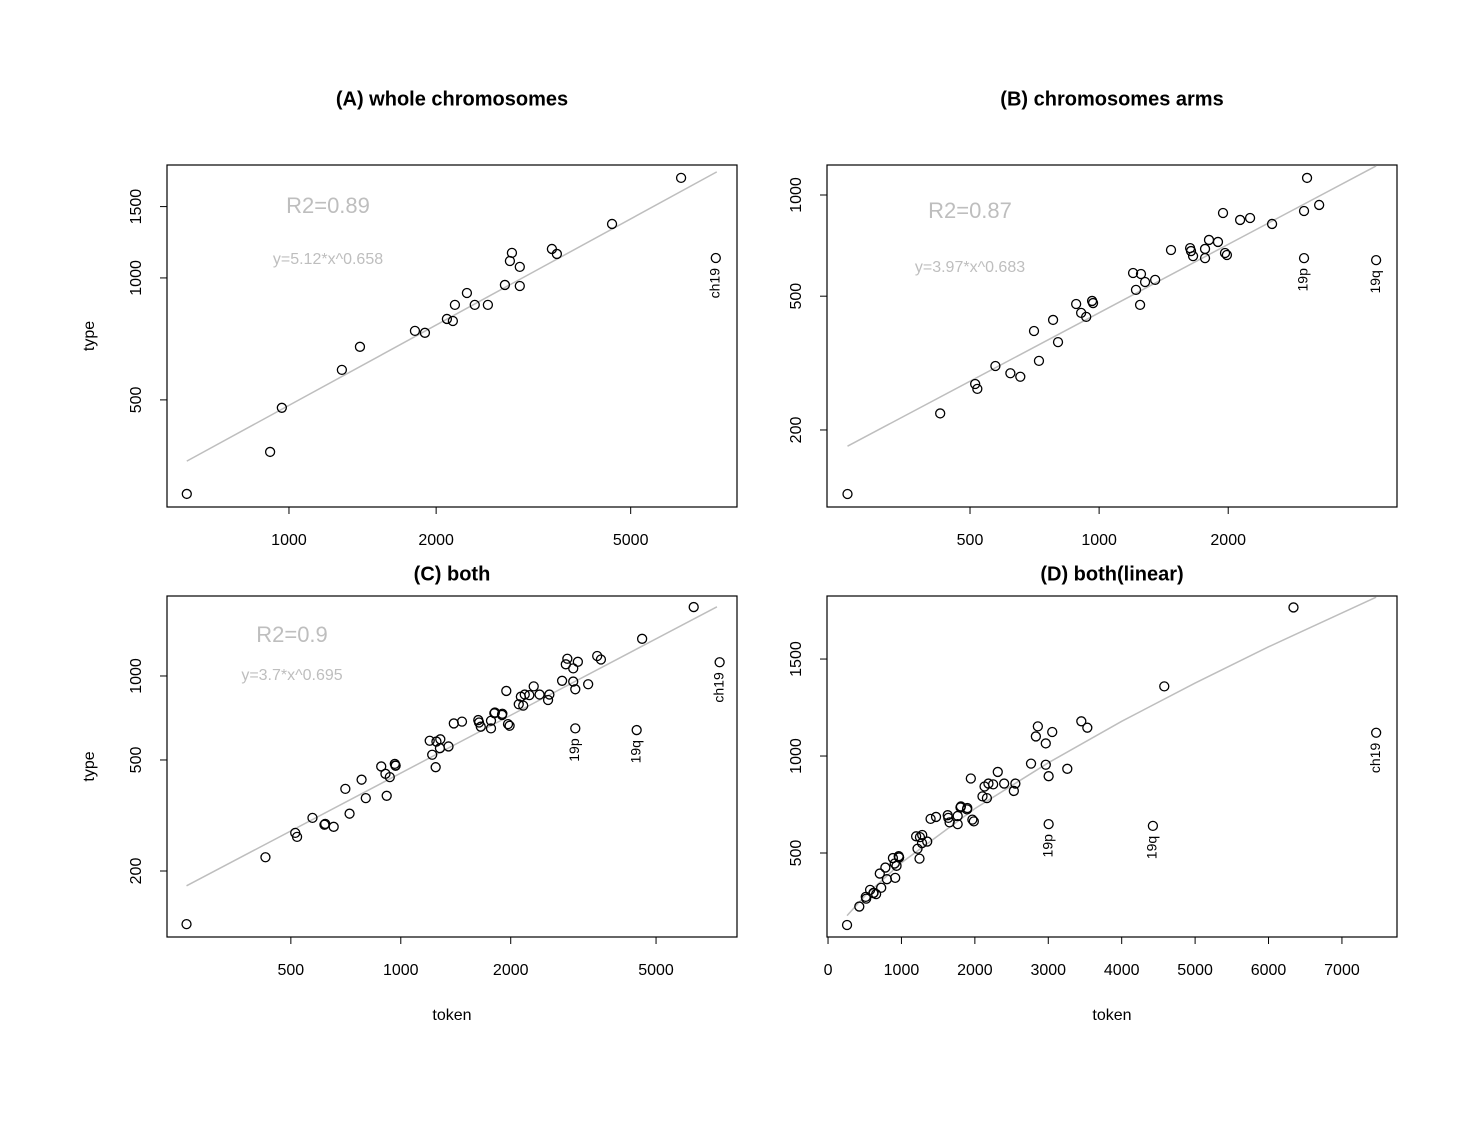  Describe the element at coordinates (1111, 99) in the screenshot. I see `chart-title: (B) chromosomes arms` at that location.